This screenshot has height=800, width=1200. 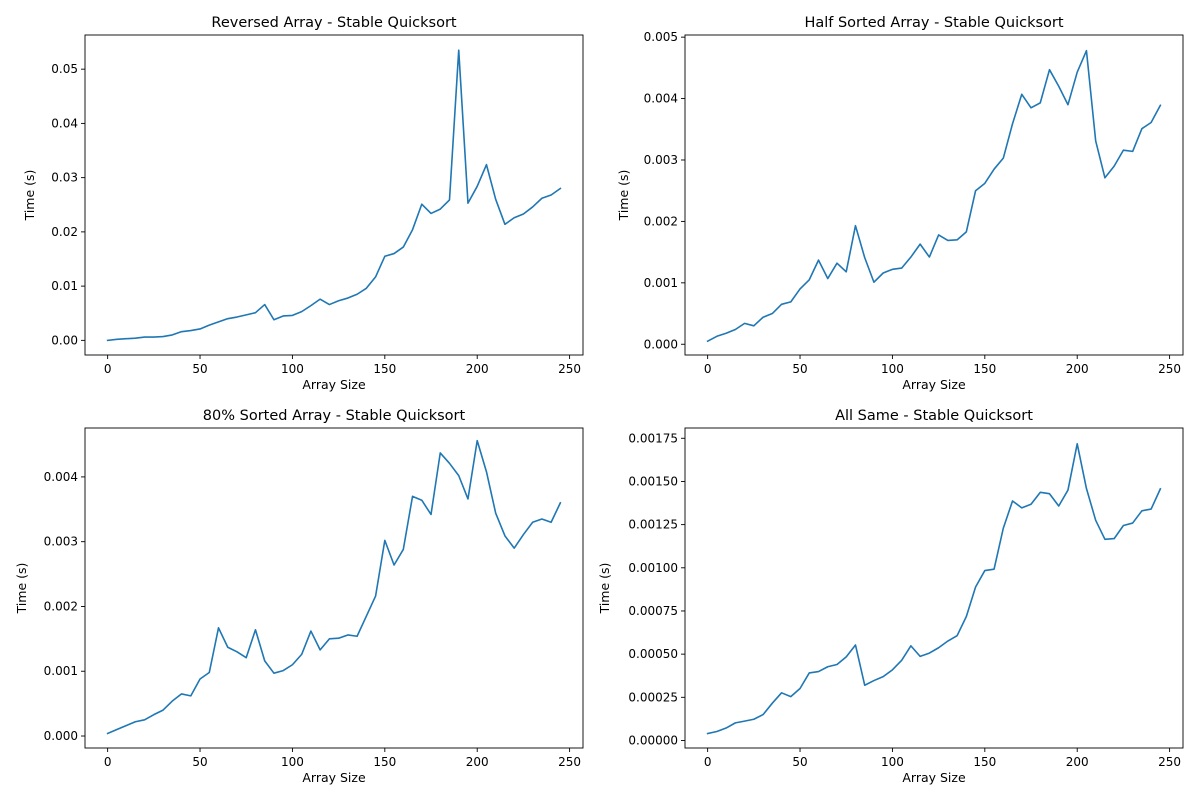 I want to click on y-tick-label: 0.05, so click(x=64, y=69).